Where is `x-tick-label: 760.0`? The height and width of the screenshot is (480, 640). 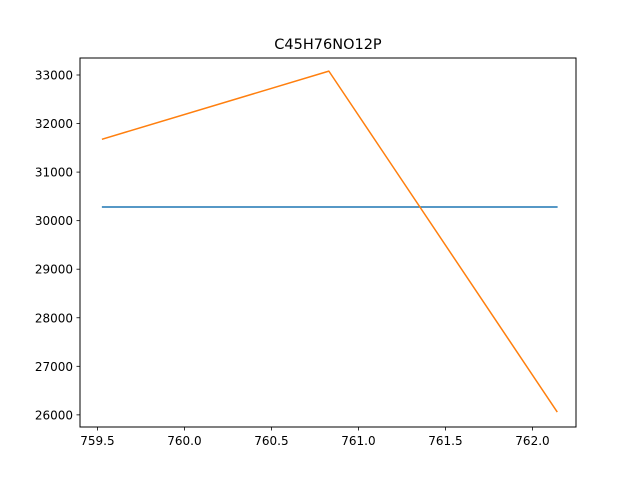
x-tick-label: 760.0 is located at coordinates (184, 441).